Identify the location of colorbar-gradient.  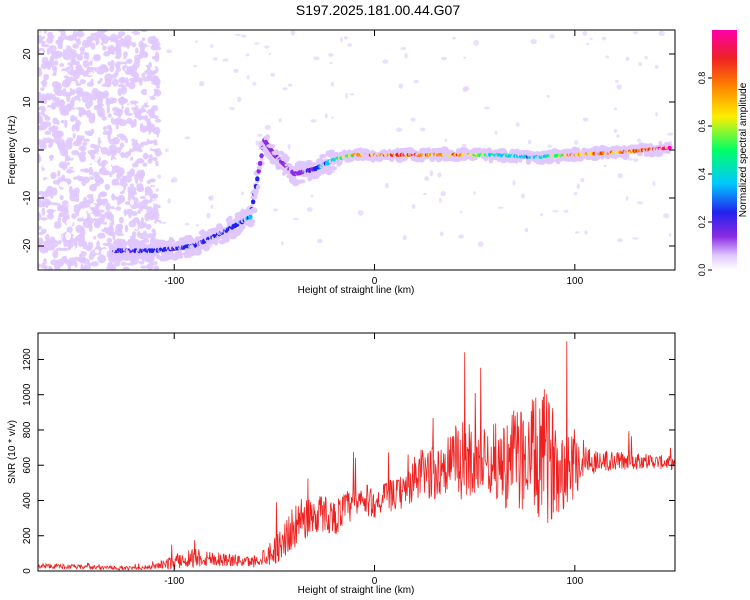
(724, 150).